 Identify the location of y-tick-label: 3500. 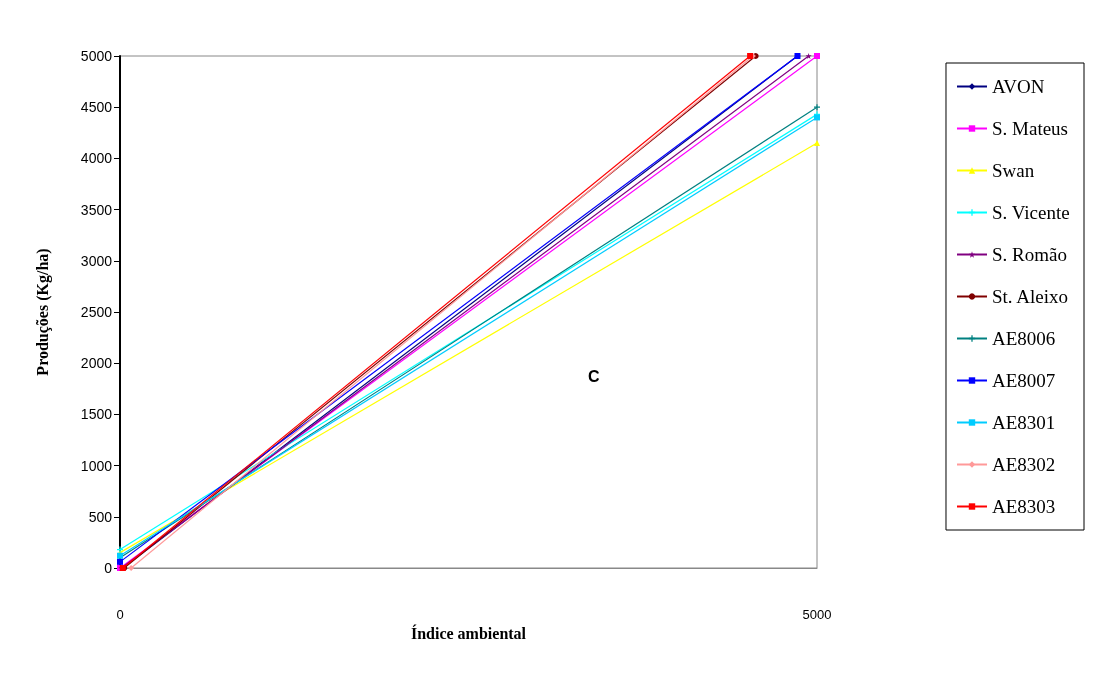
(96, 209).